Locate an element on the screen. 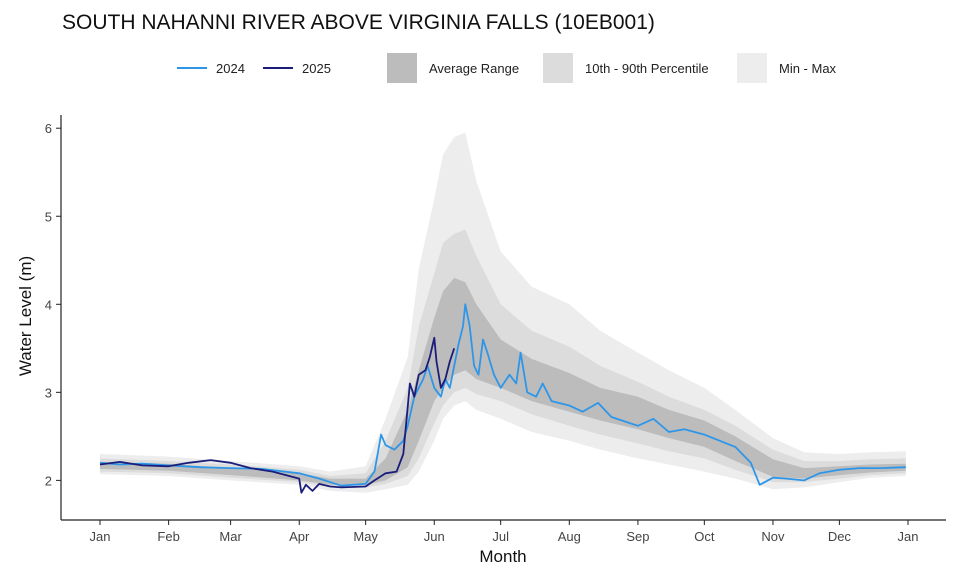 The height and width of the screenshot is (580, 960). x-ticks: Jan Feb Mar Apr May Jun Jul Aug Sep Oct Nov Dec Jan is located at coordinates (504, 532).